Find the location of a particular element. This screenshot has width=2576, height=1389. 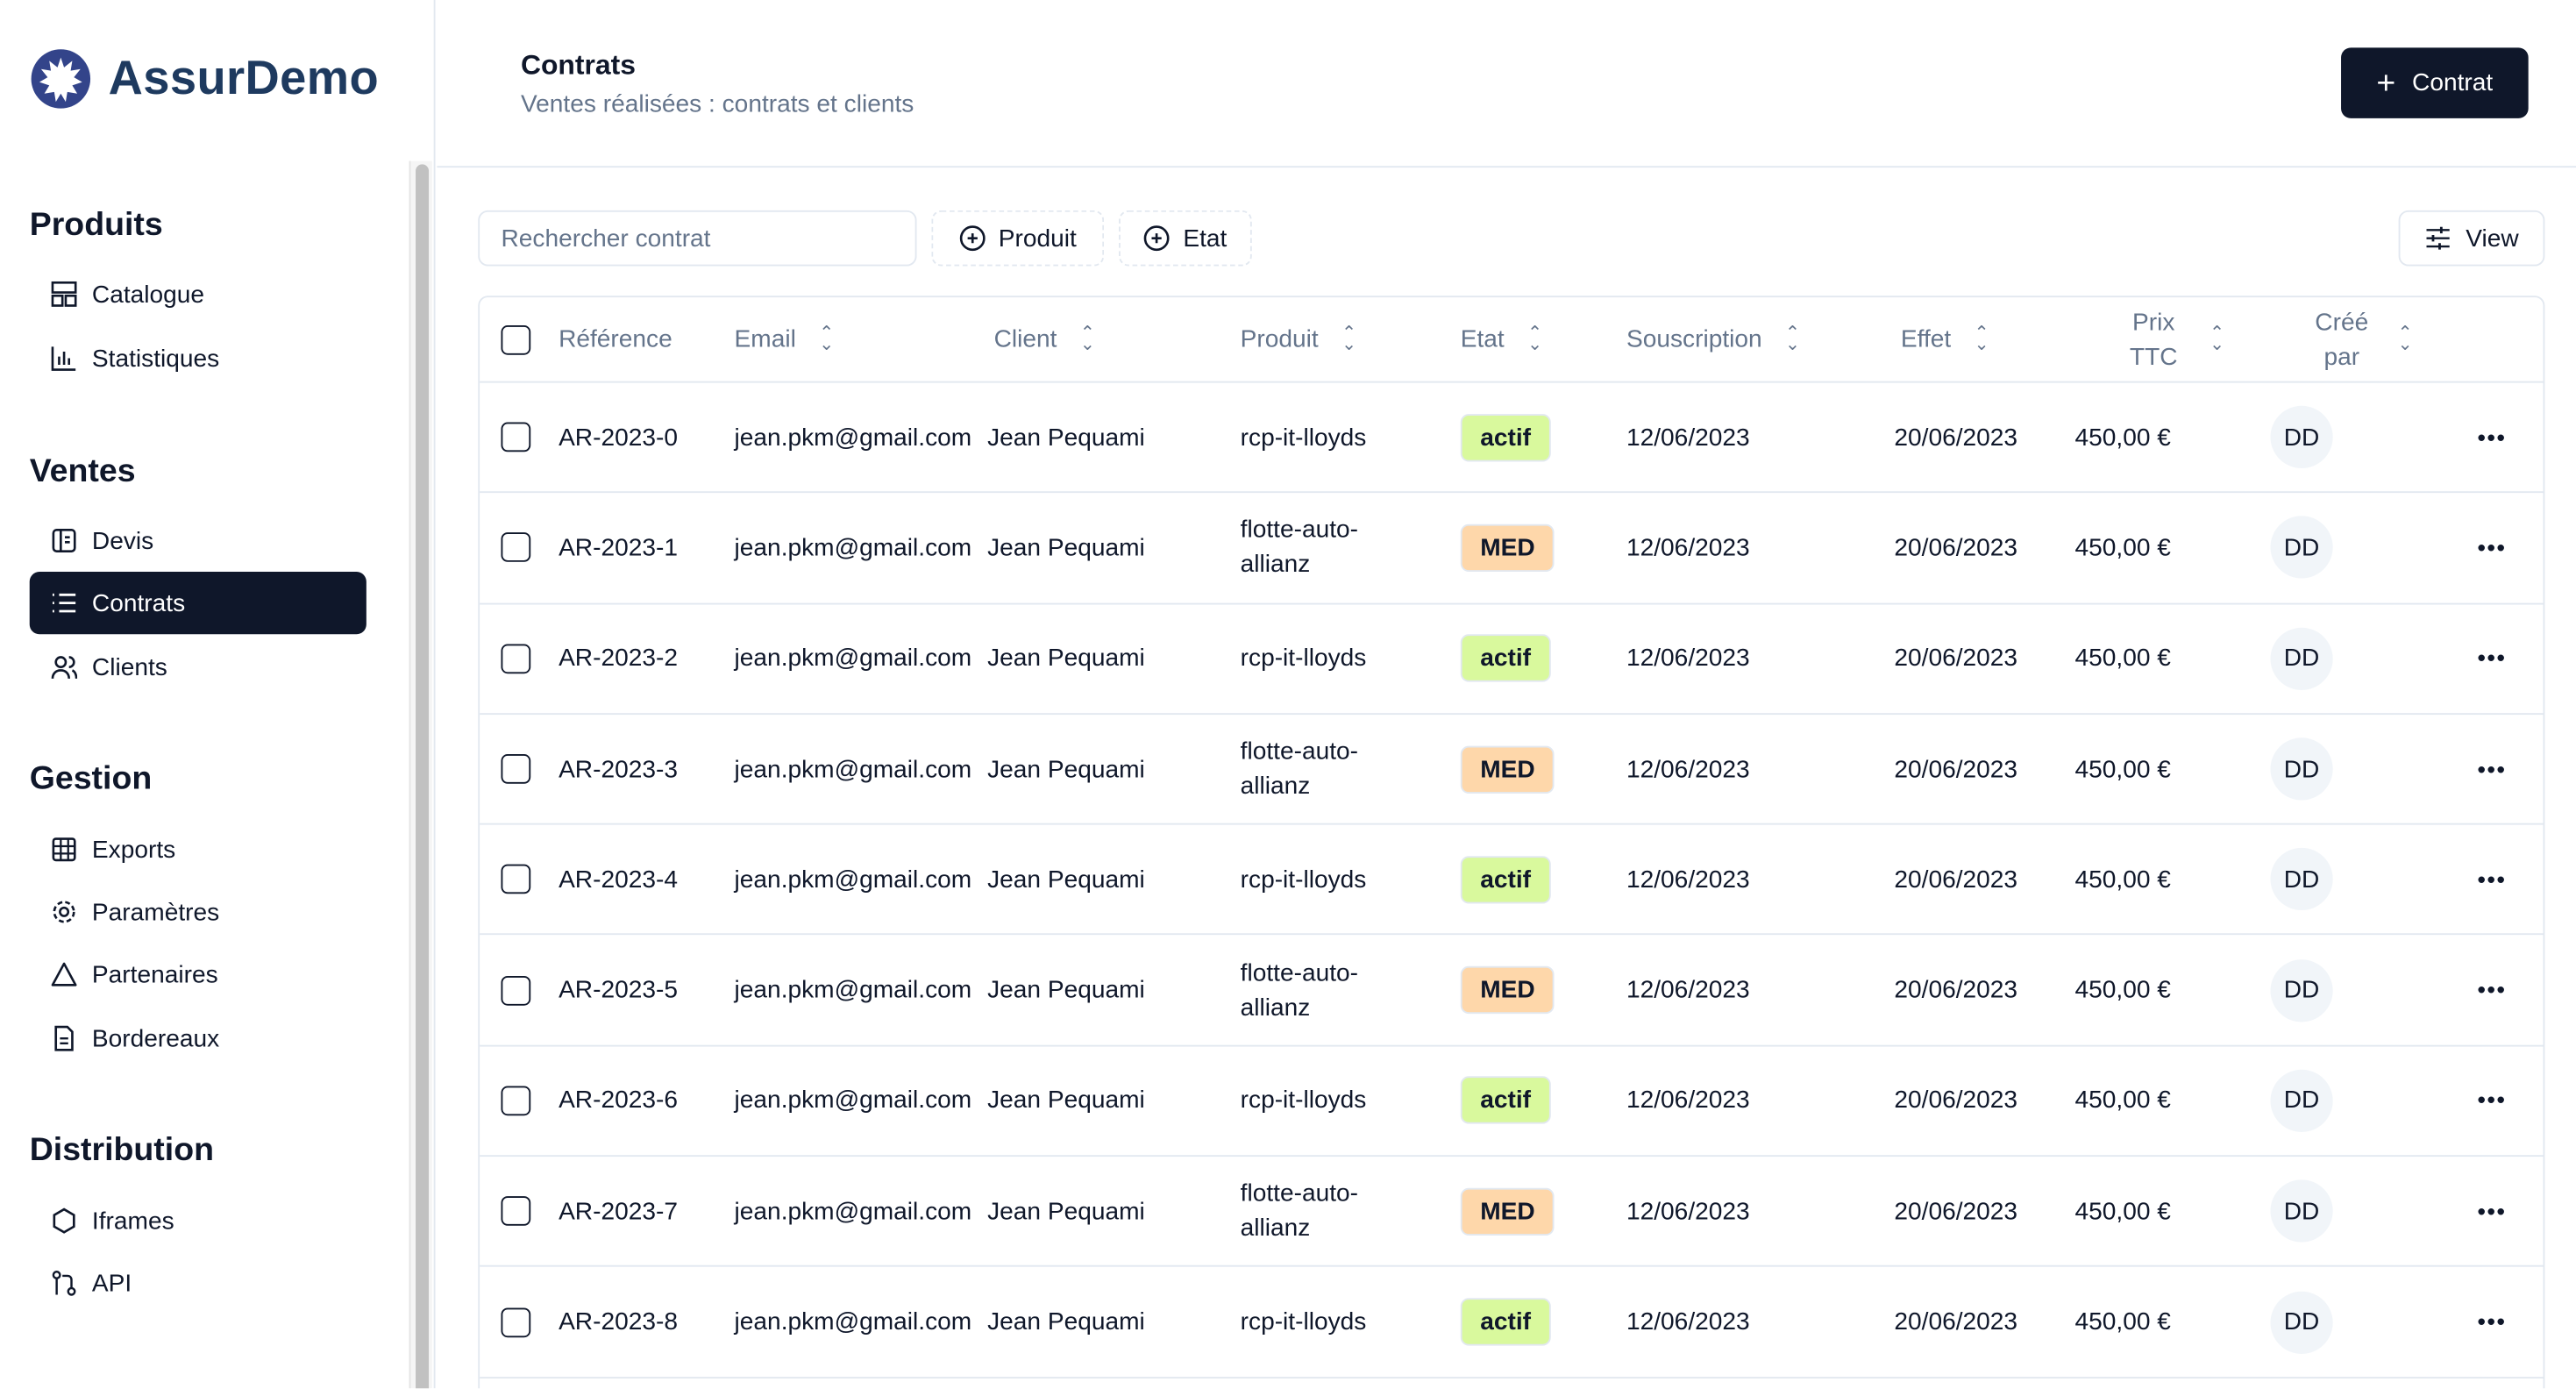

column-header: Créé par ⌃ ⌄ is located at coordinates (2360, 340).